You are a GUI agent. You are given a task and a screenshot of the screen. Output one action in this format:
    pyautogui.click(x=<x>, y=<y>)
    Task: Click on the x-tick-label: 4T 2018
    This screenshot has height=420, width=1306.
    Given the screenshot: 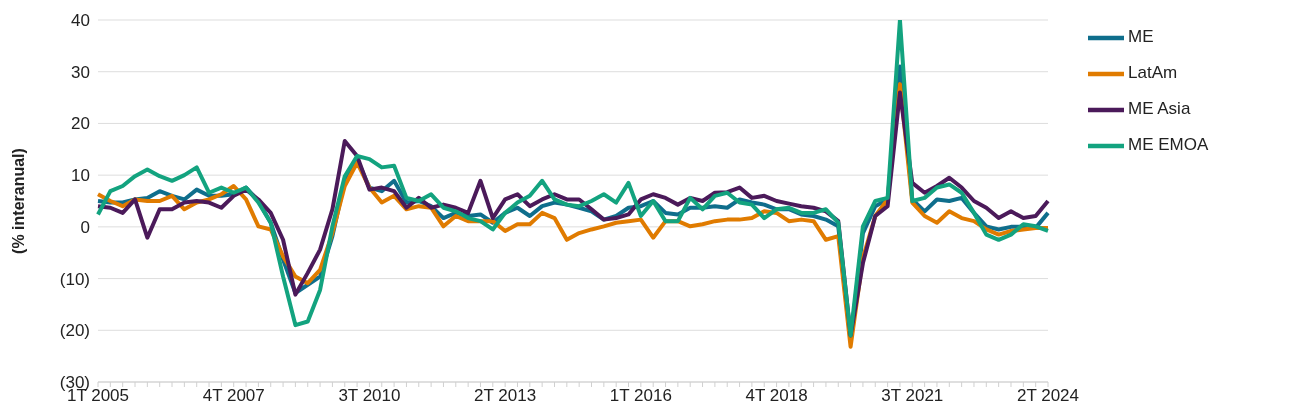 What is the action you would take?
    pyautogui.click(x=776, y=396)
    